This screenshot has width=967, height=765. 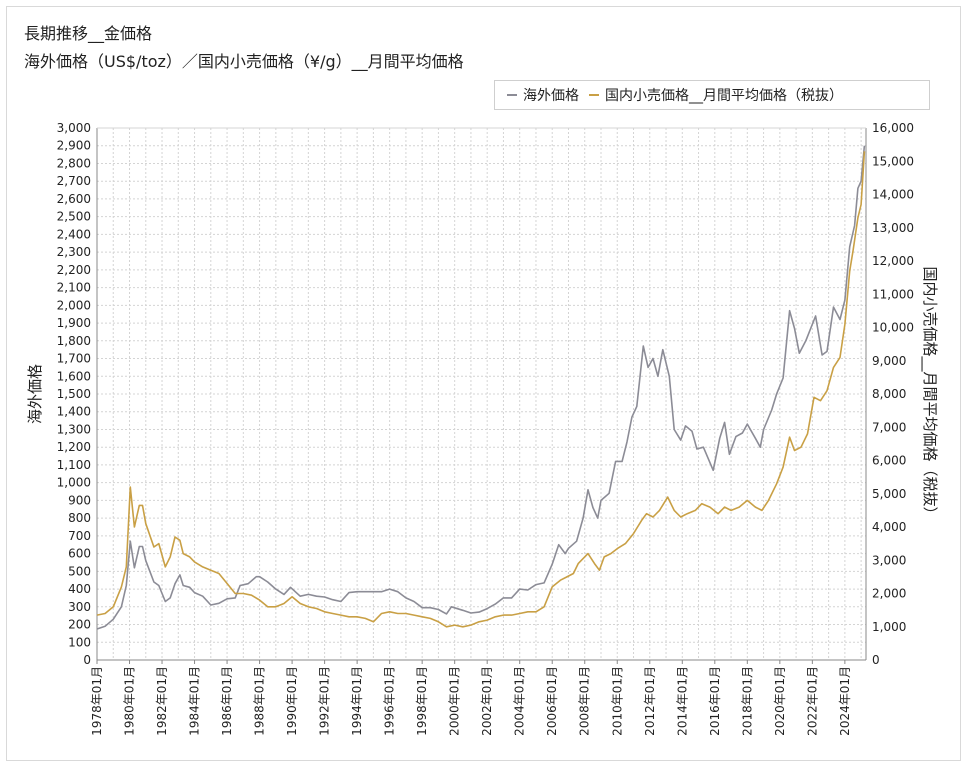 What do you see at coordinates (74, 323) in the screenshot?
I see `y-tick-label: 1,900` at bounding box center [74, 323].